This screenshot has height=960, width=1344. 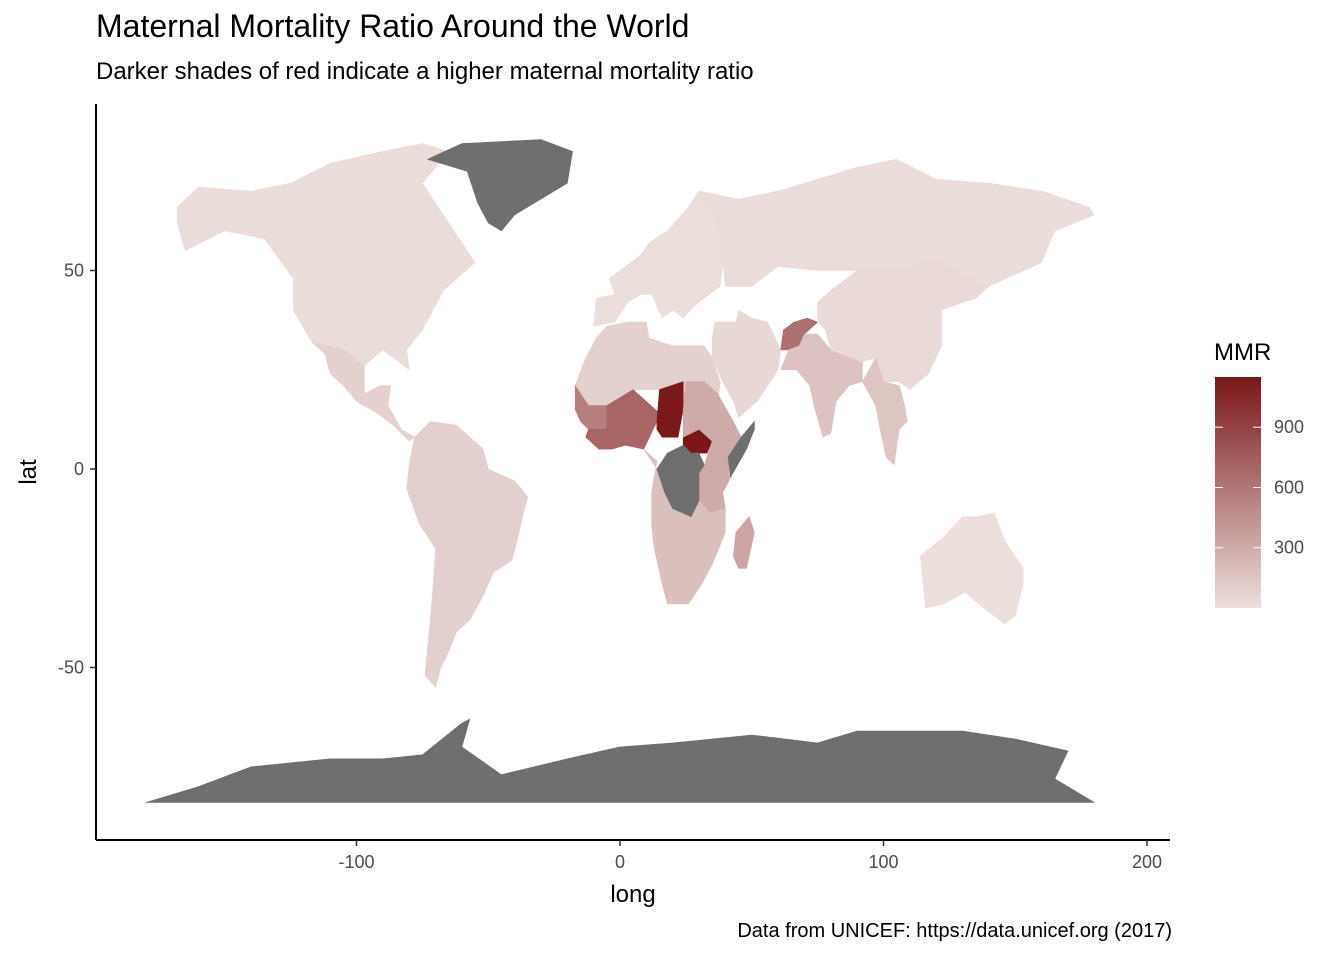 What do you see at coordinates (896, 228) in the screenshot?
I see `region-russia` at bounding box center [896, 228].